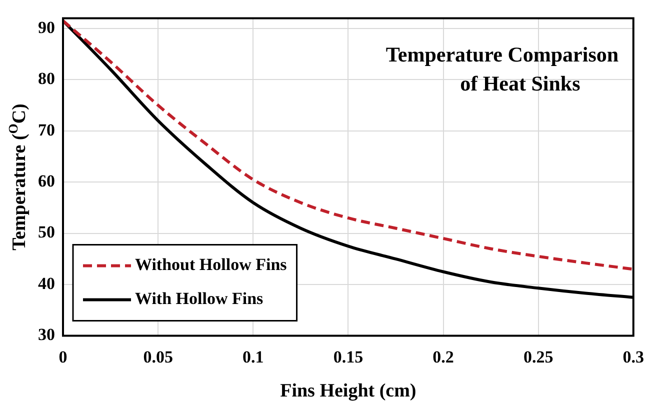 Image resolution: width=656 pixels, height=409 pixels. Describe the element at coordinates (17, 177) in the screenshot. I see `y-axis-title: Temperature (OC)` at that location.